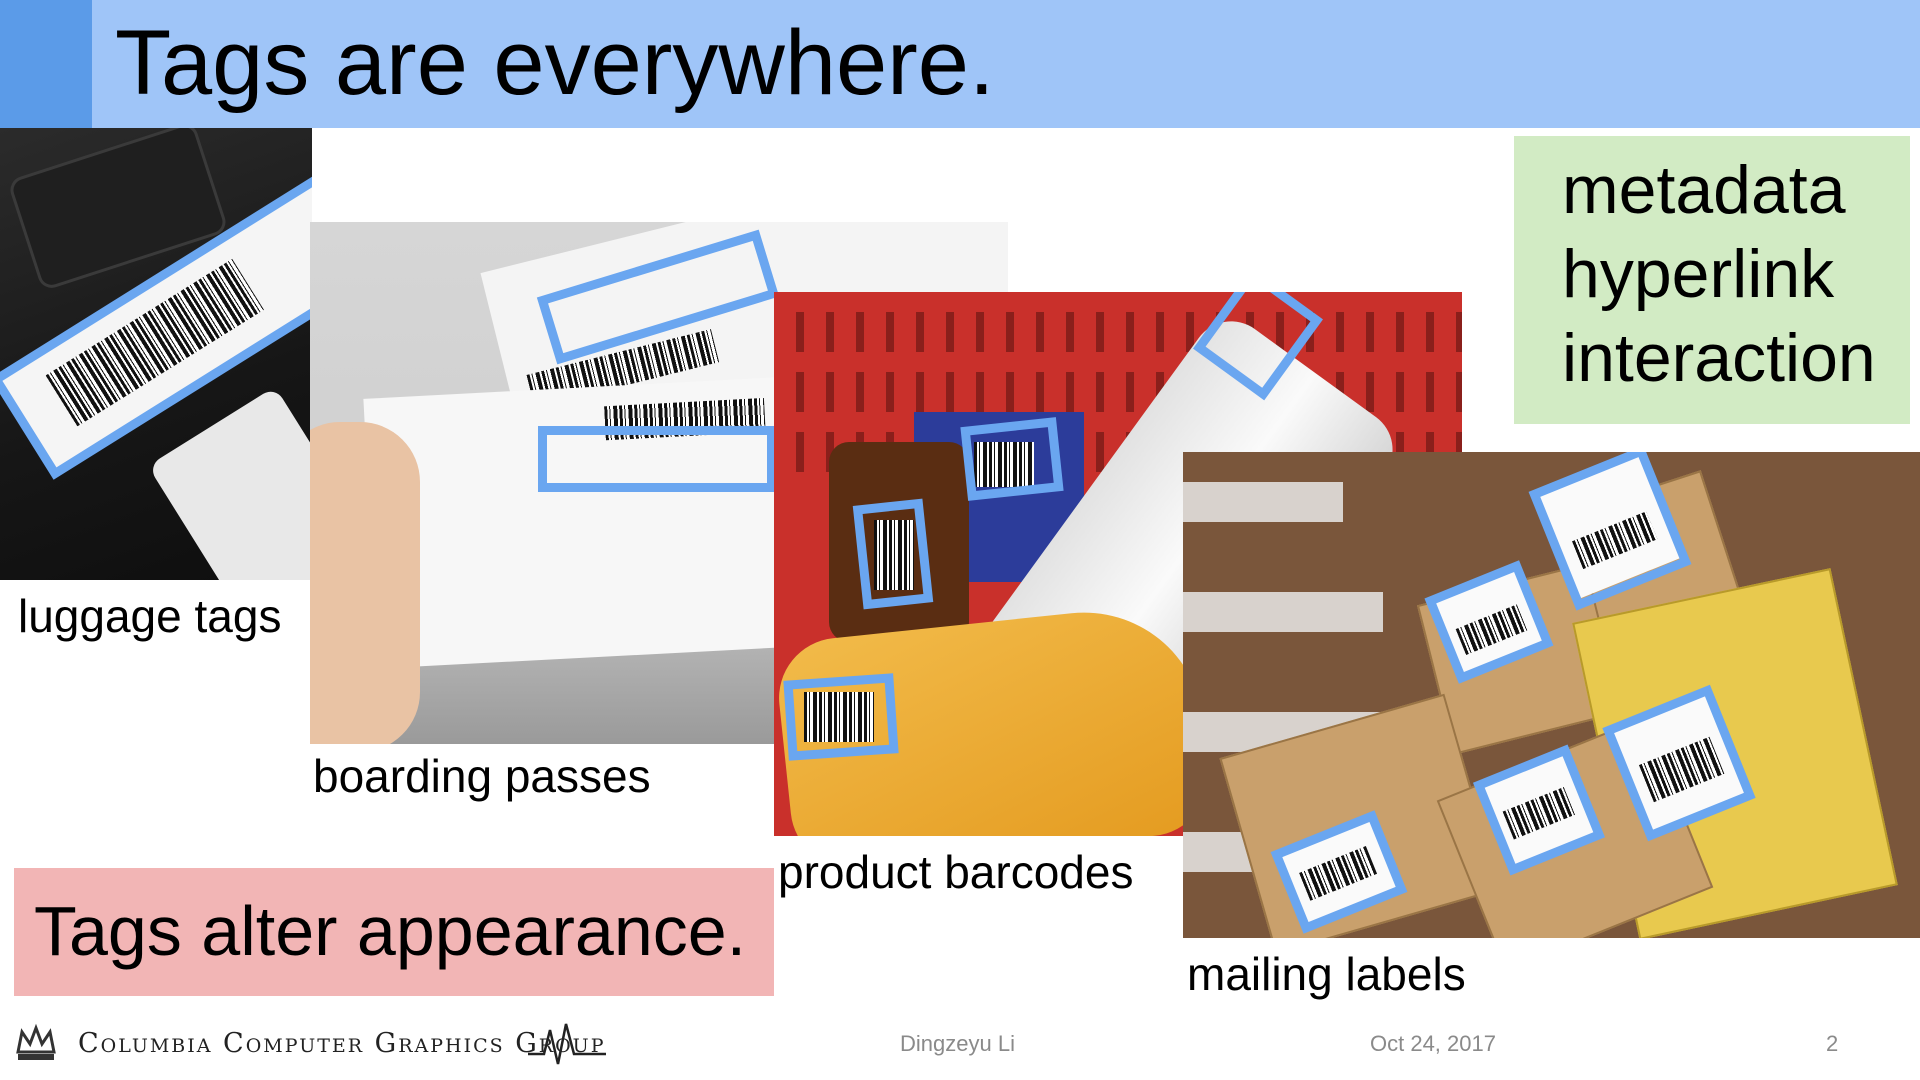 The image size is (1920, 1080). Describe the element at coordinates (365, 583) in the screenshot. I see `hand` at that location.